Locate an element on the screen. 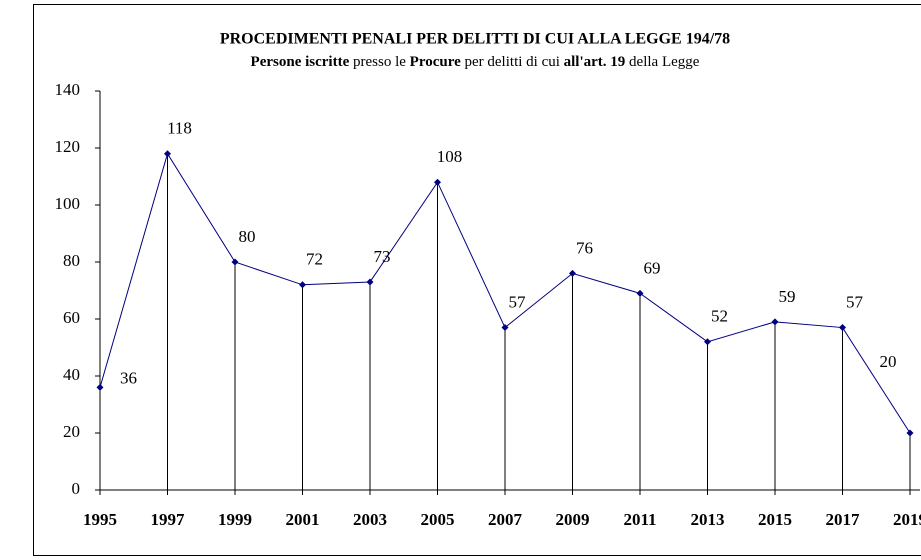 The width and height of the screenshot is (921, 560). value-label: 52 is located at coordinates (719, 316).